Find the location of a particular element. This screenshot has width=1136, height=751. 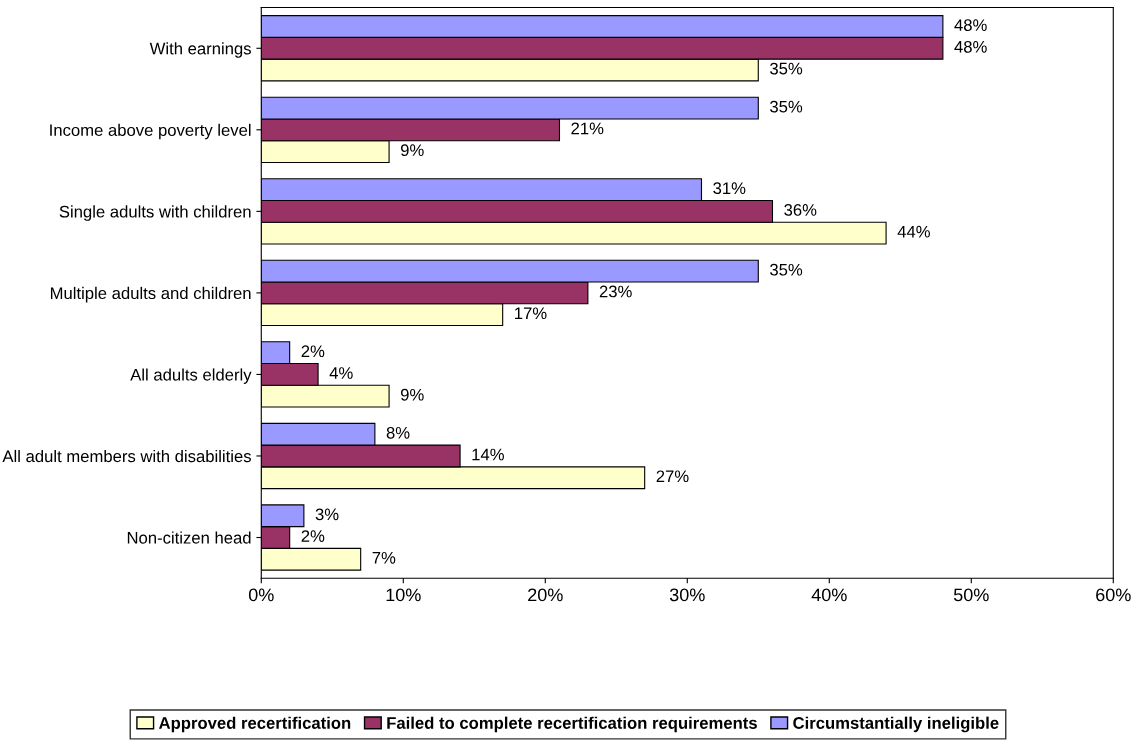

y-tick-label: With earnings is located at coordinates (200, 50).